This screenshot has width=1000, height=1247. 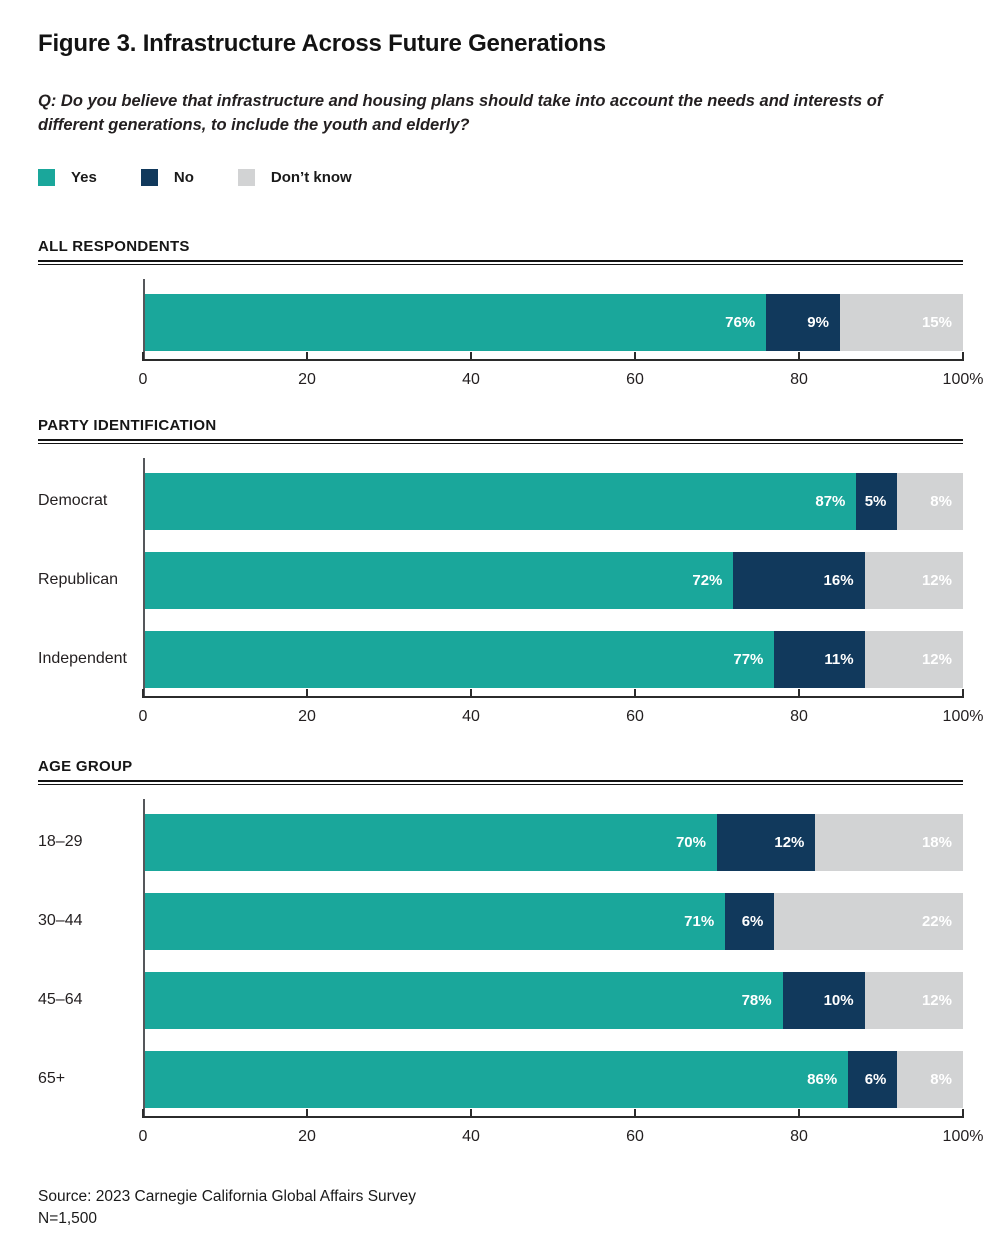 What do you see at coordinates (635, 716) in the screenshot?
I see `axis-tick-label: 60` at bounding box center [635, 716].